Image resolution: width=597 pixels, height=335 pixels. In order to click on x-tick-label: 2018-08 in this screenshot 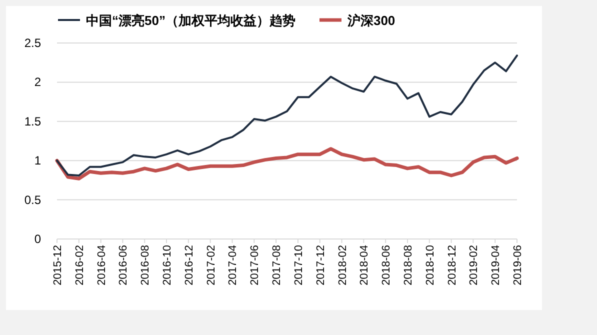, I will do `click(408, 265)`.